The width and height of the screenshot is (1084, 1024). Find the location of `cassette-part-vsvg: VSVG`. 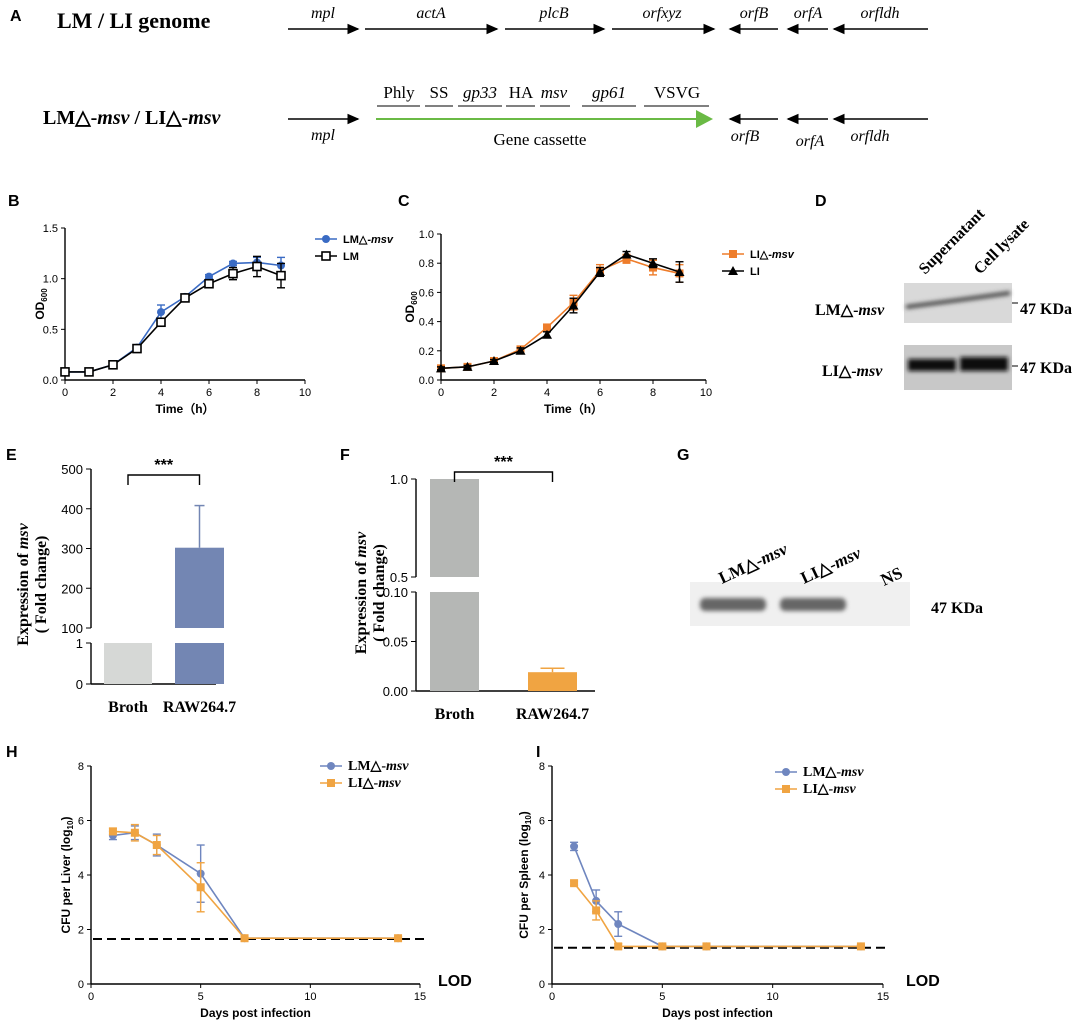

cassette-part-vsvg: VSVG is located at coordinates (677, 92).